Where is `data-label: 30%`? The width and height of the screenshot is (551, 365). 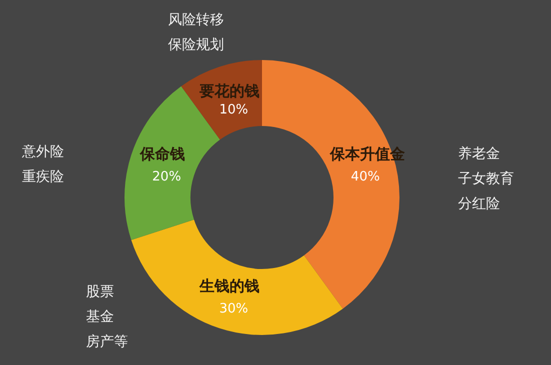
data-label: 30% is located at coordinates (233, 308).